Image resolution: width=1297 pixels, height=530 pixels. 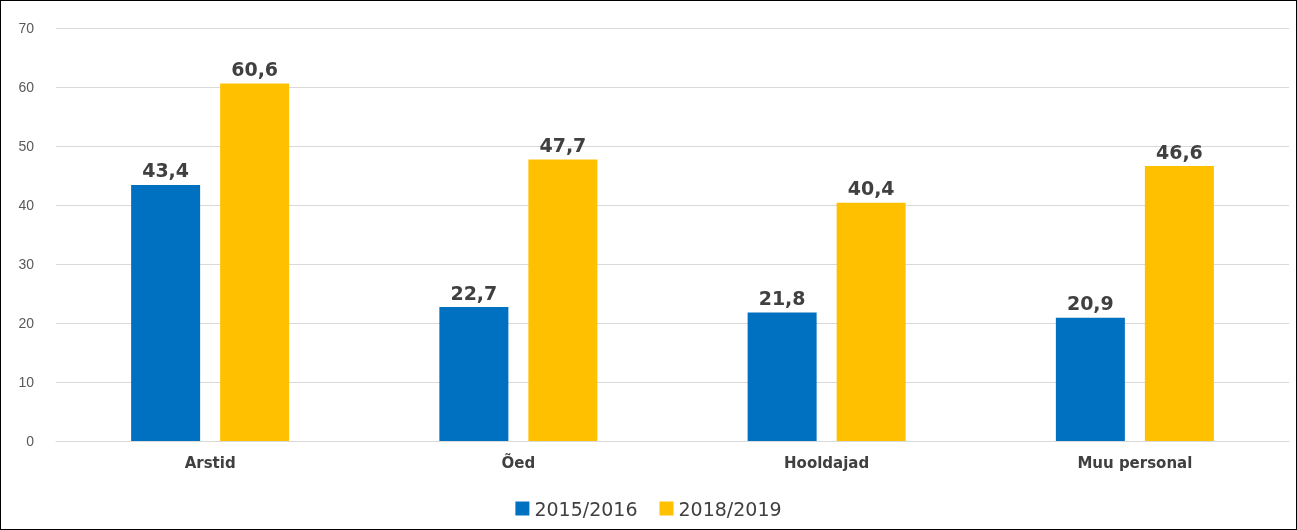 What do you see at coordinates (730, 508) in the screenshot?
I see `legend-label: 2018/2019` at bounding box center [730, 508].